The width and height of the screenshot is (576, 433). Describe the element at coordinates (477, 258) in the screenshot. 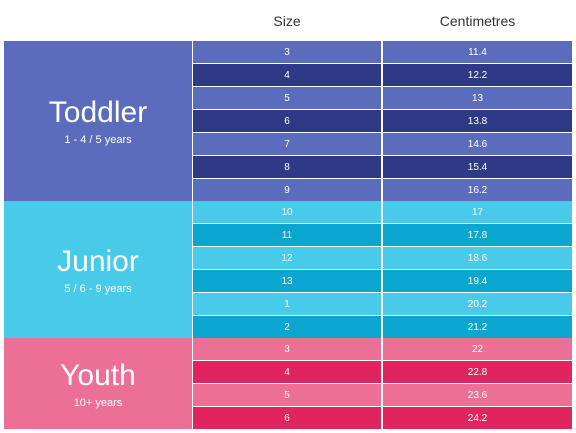

I see `centimetres-cell: 18.6` at that location.